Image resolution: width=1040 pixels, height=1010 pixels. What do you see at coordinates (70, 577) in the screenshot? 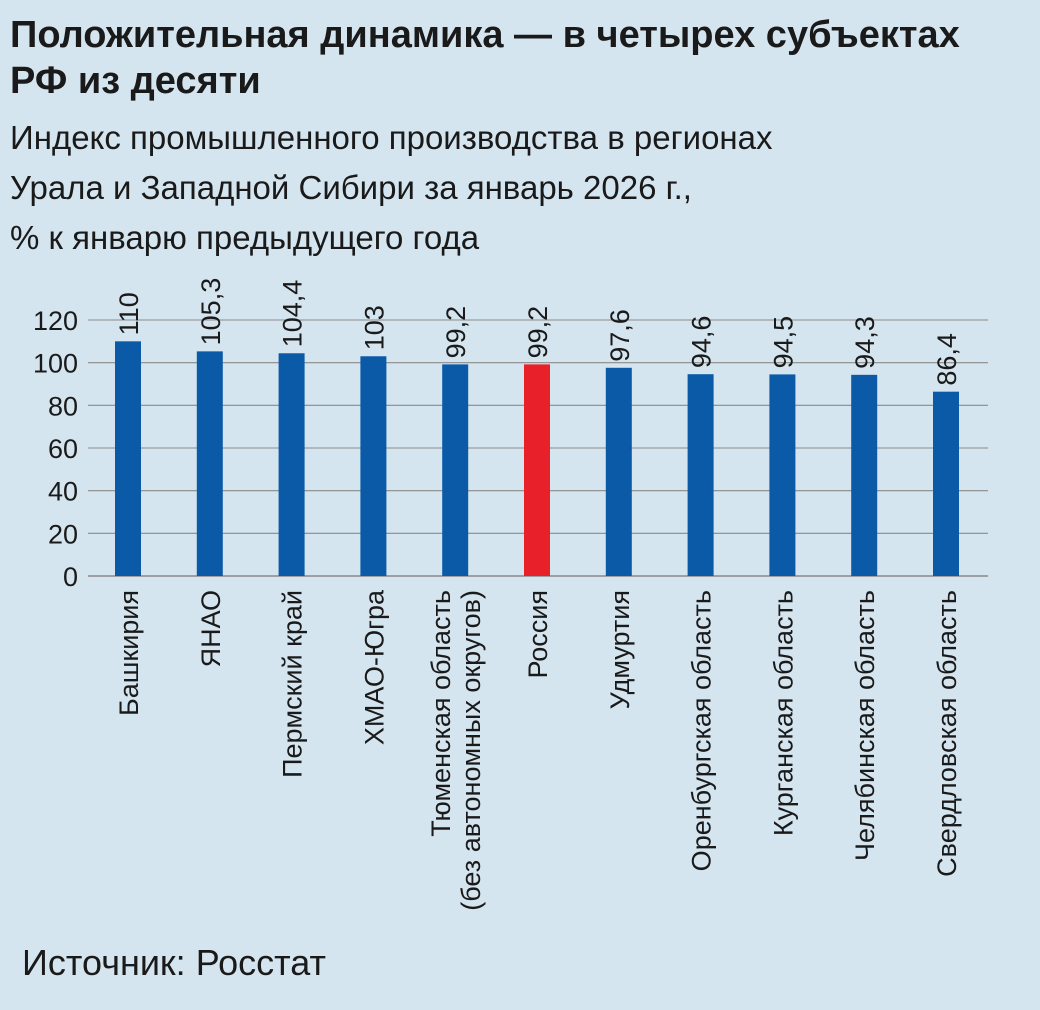
I see `y-tick-label: 0` at bounding box center [70, 577].